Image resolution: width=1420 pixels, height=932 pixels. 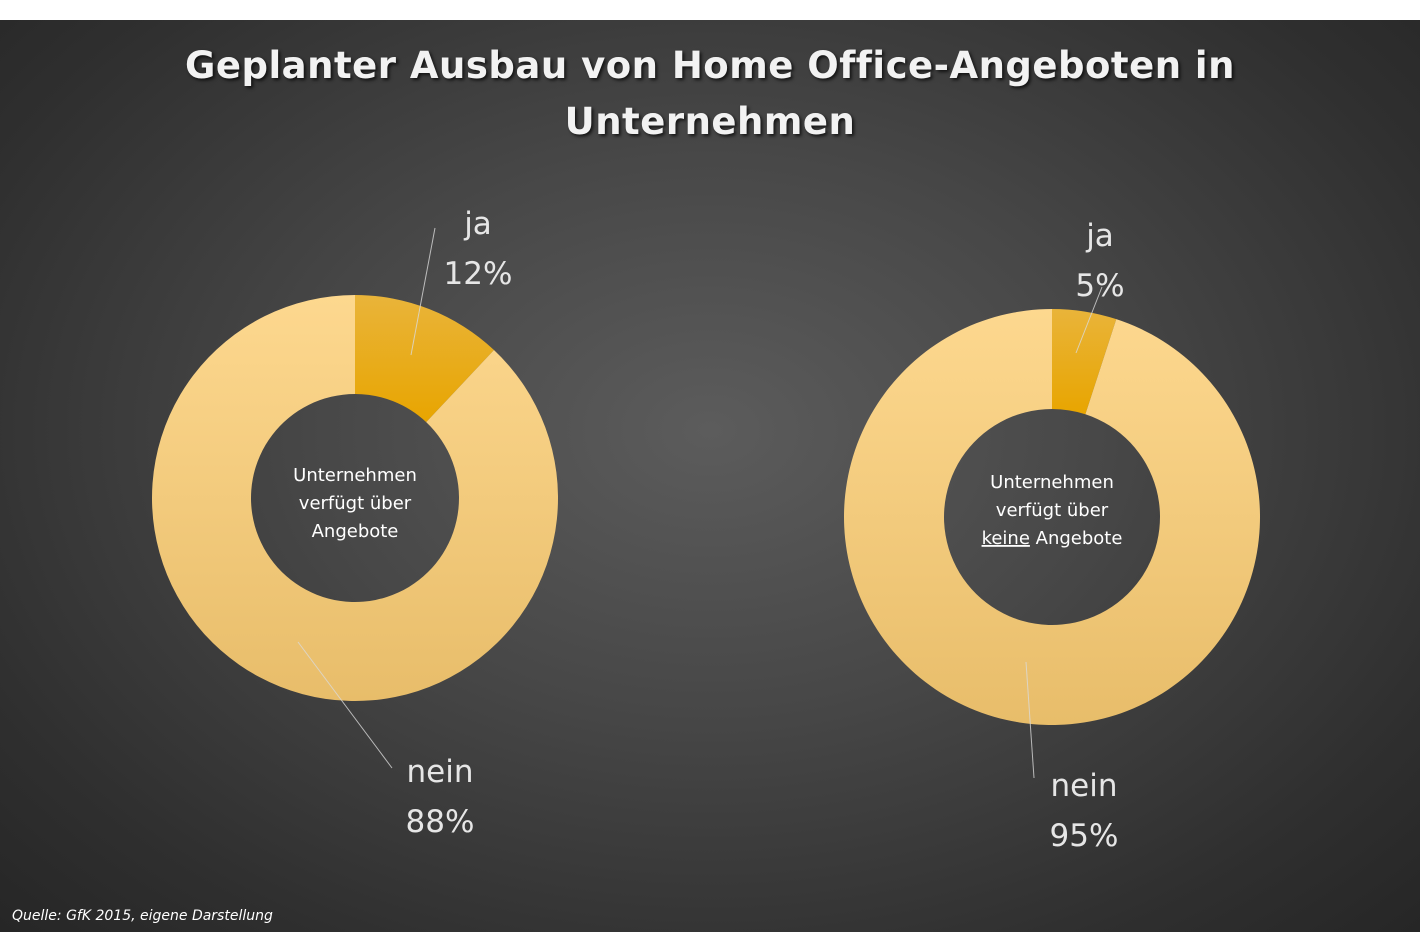 What do you see at coordinates (142, 916) in the screenshot?
I see `source-note: Quelle: GfK 2015, eigene Darstellung` at bounding box center [142, 916].